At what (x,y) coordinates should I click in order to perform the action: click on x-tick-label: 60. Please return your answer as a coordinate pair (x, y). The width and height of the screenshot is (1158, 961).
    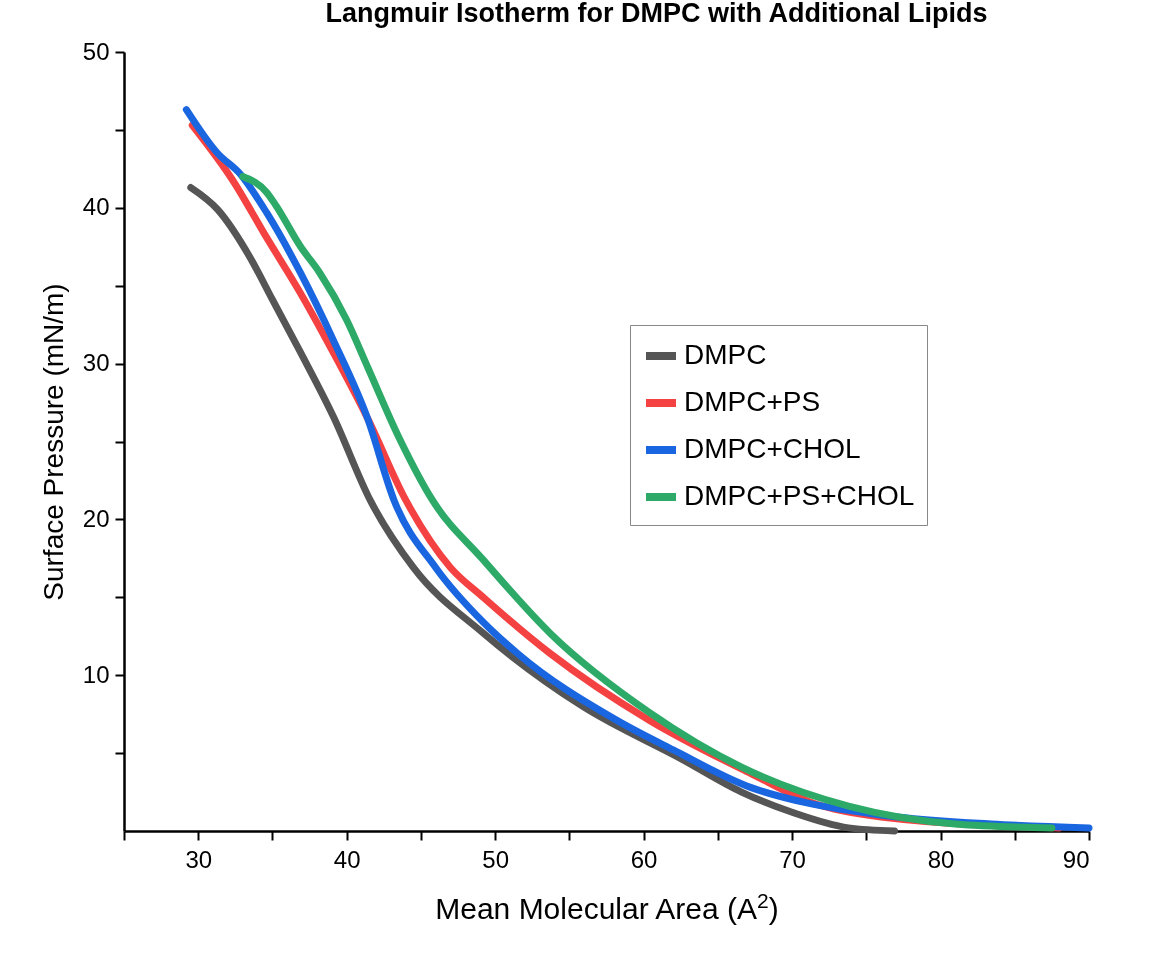
    Looking at the image, I should click on (644, 859).